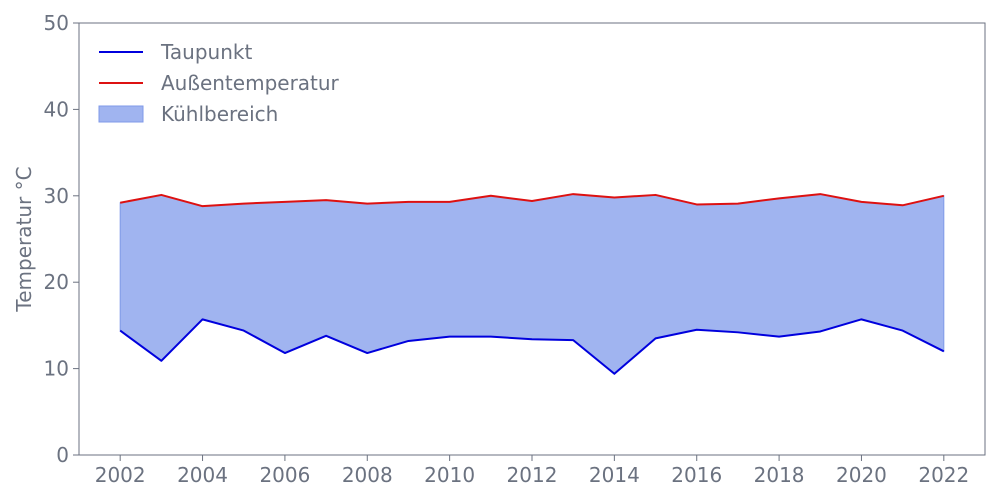 The image size is (1000, 500). I want to click on x-tick-label: 2008, so click(367, 475).